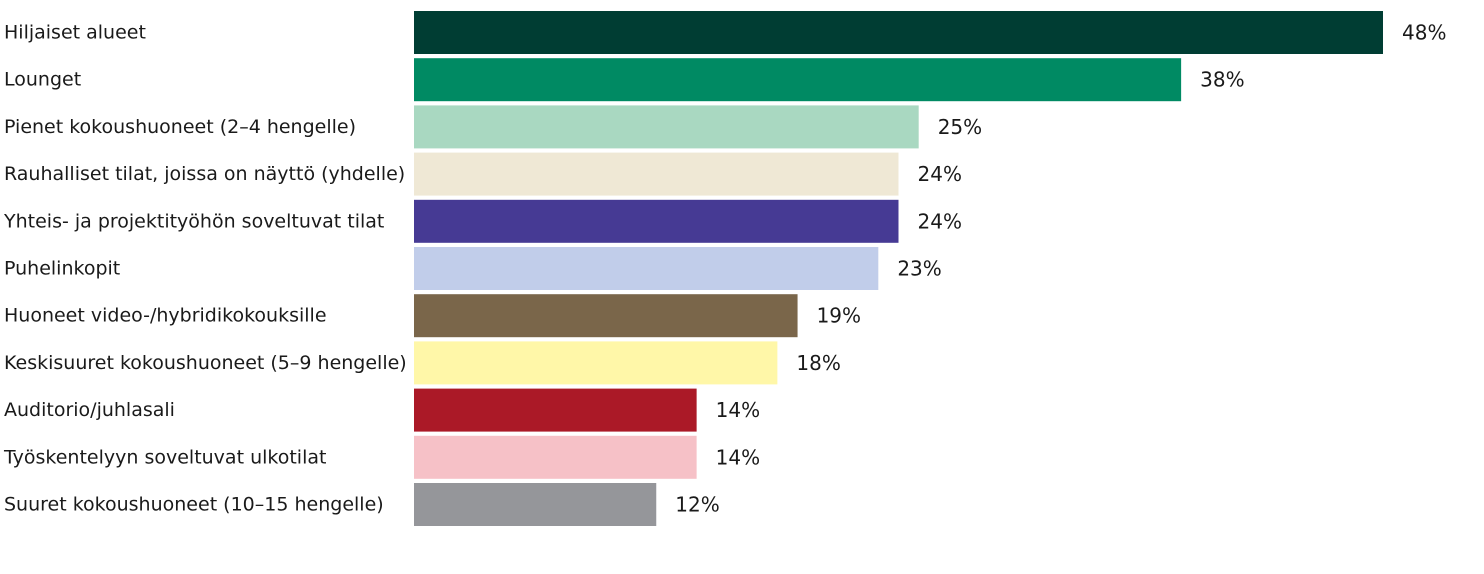  I want to click on category-label: Pienet kokoushuoneet (2–4 hengelle), so click(180, 127).